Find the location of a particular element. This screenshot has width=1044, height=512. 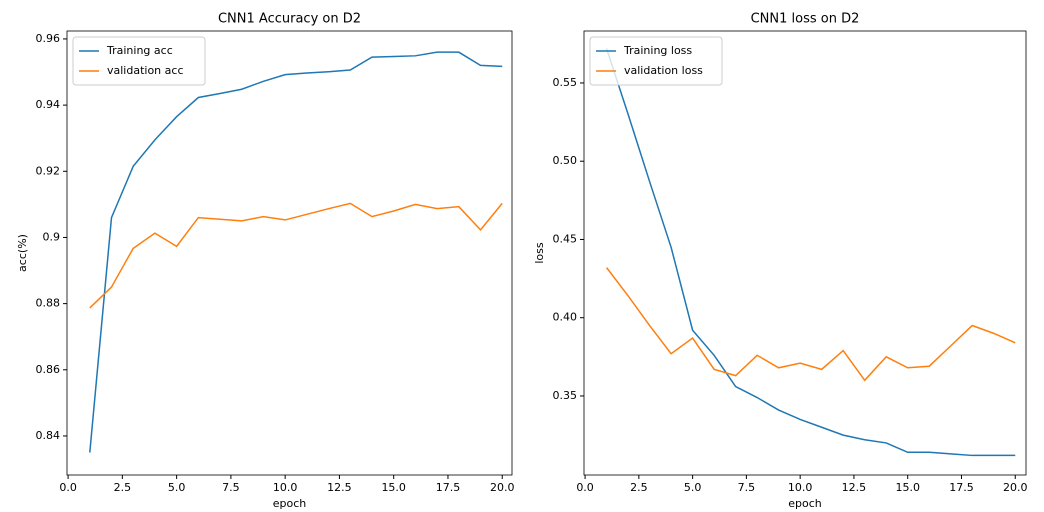

legend: Training loss validation loss is located at coordinates (656, 61).